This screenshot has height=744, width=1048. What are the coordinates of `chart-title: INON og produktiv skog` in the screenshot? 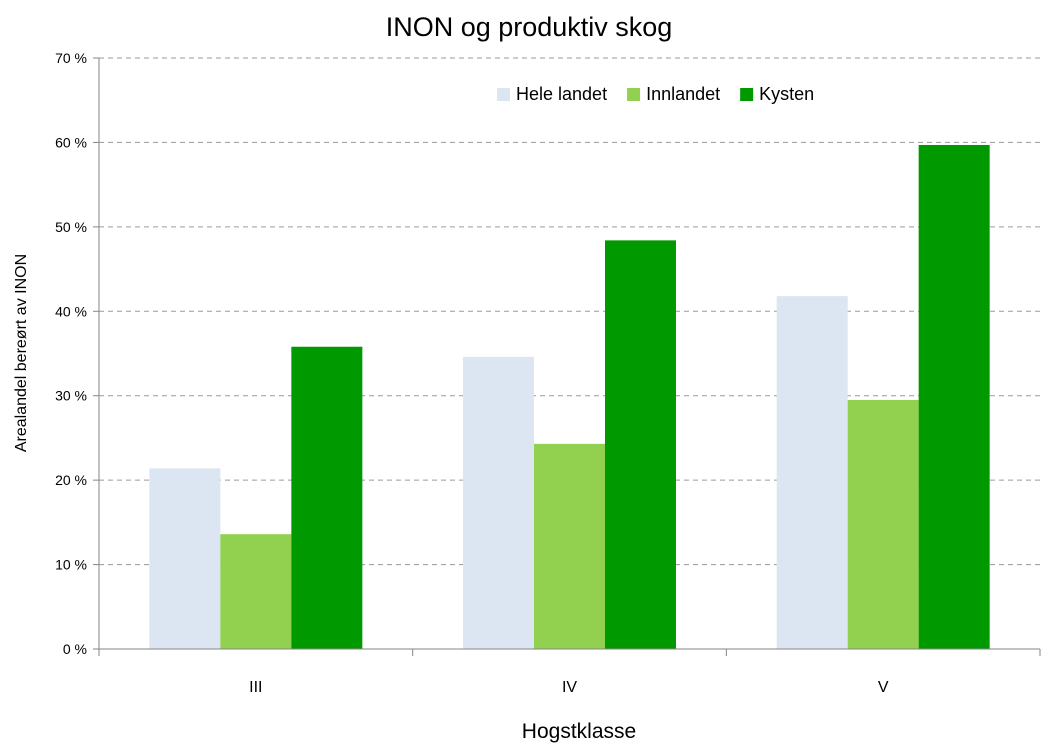 It's located at (529, 27).